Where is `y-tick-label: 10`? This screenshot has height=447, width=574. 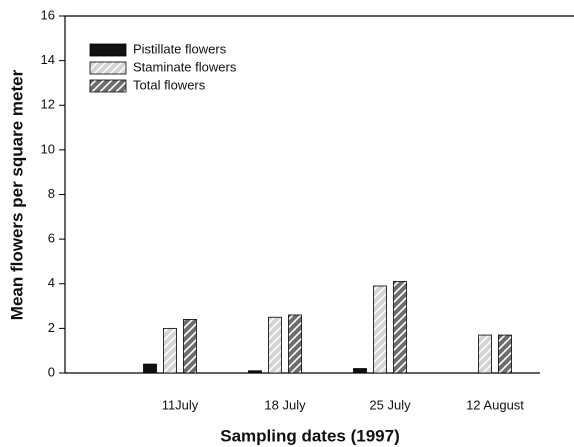 y-tick-label: 10 is located at coordinates (48, 148).